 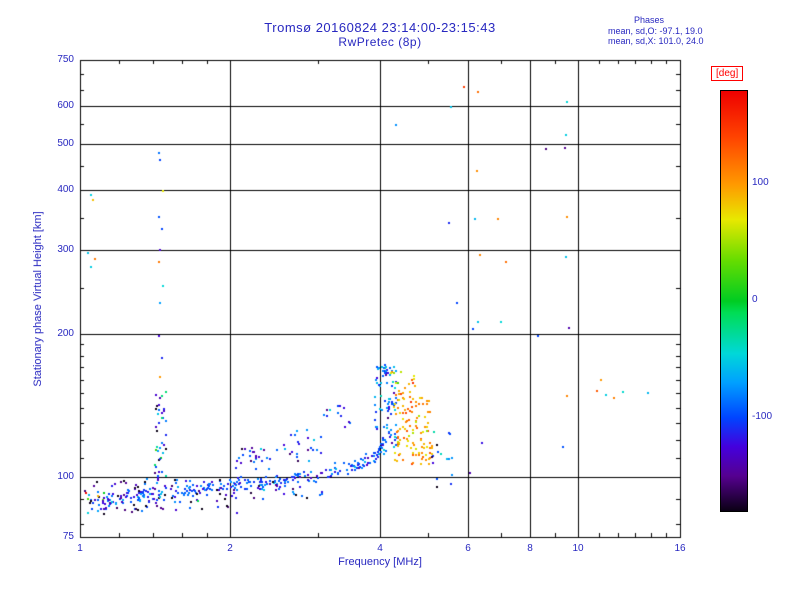 What do you see at coordinates (655, 30) in the screenshot?
I see `phase-stats-o-mode: mean, sd,O: -97.1, 19.0` at bounding box center [655, 30].